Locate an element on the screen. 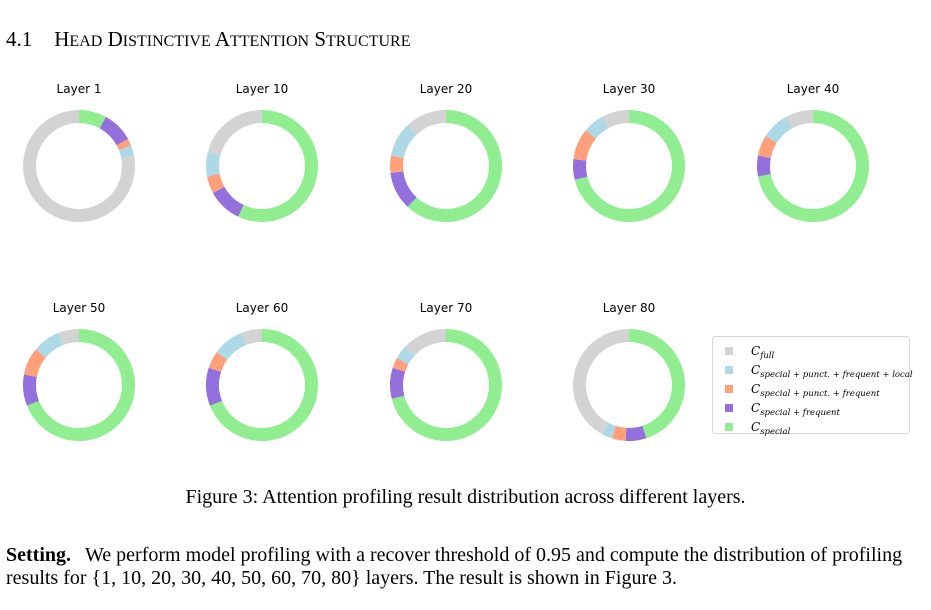 This screenshot has height=610, width=931. slice-layer-10-c-special-punct-frequent-local is located at coordinates (213, 164).